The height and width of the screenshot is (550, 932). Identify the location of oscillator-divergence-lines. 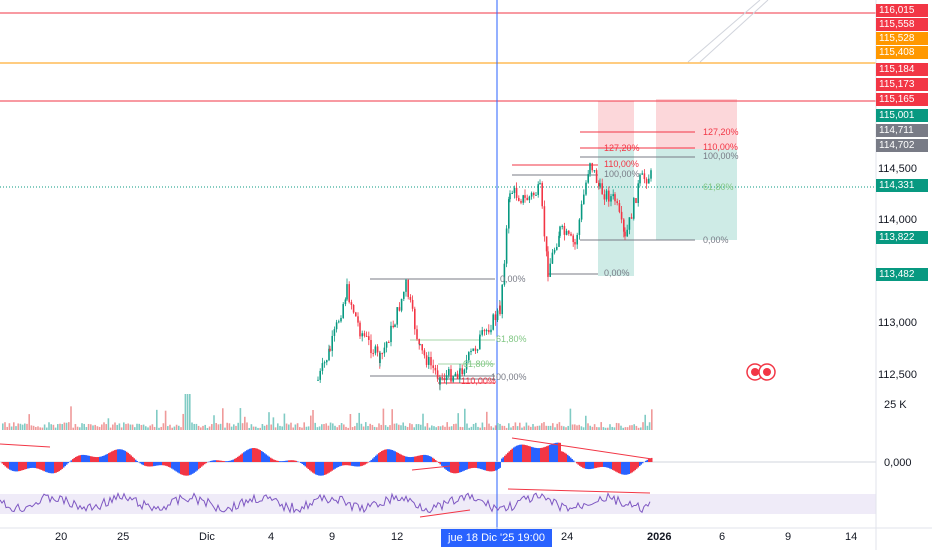
(326, 454).